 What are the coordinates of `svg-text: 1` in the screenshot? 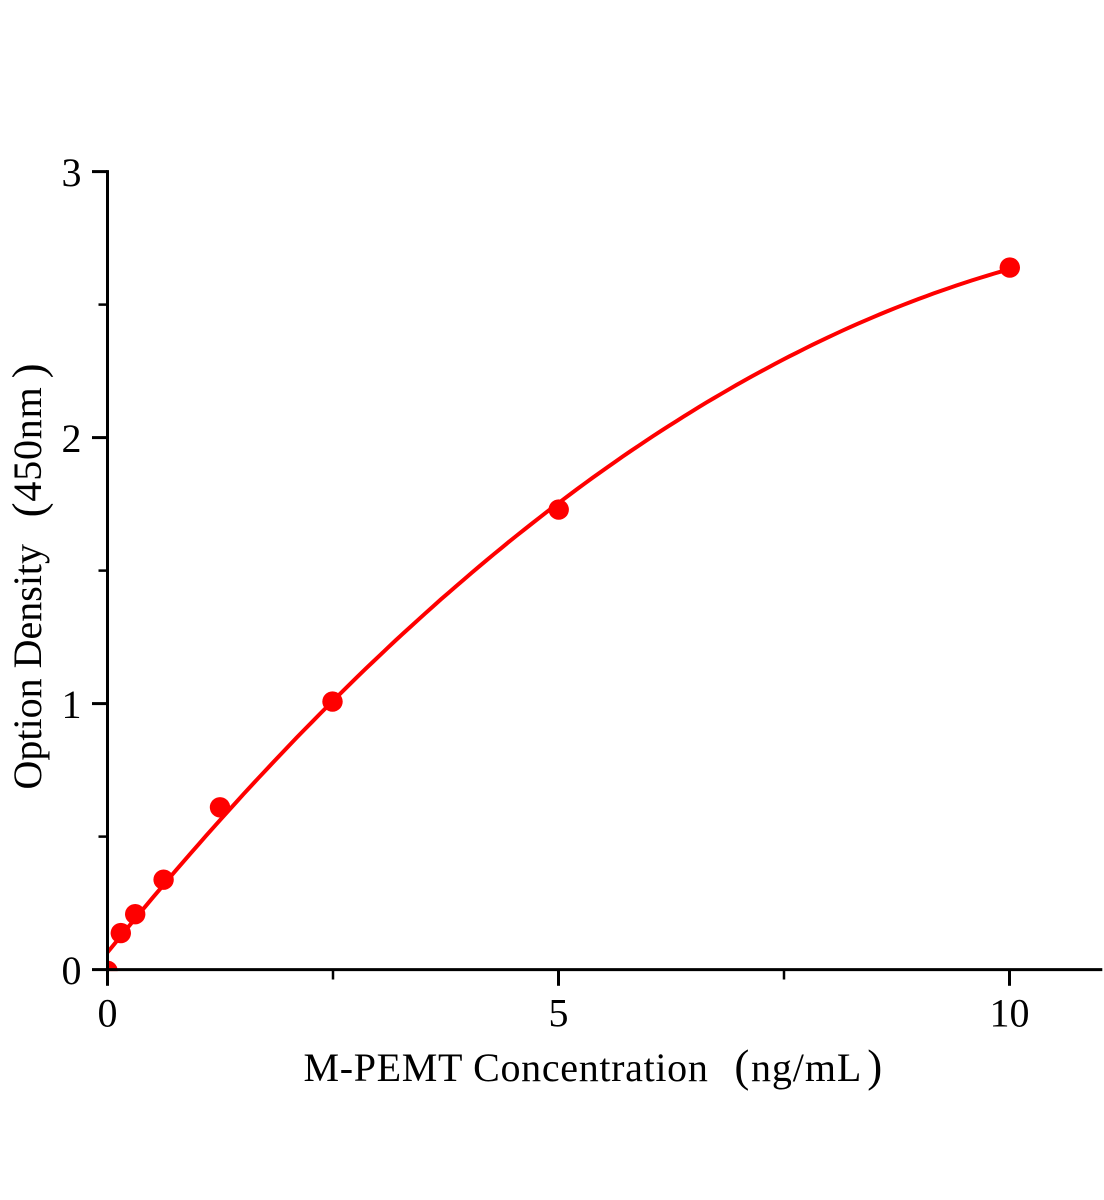 It's located at (72, 704).